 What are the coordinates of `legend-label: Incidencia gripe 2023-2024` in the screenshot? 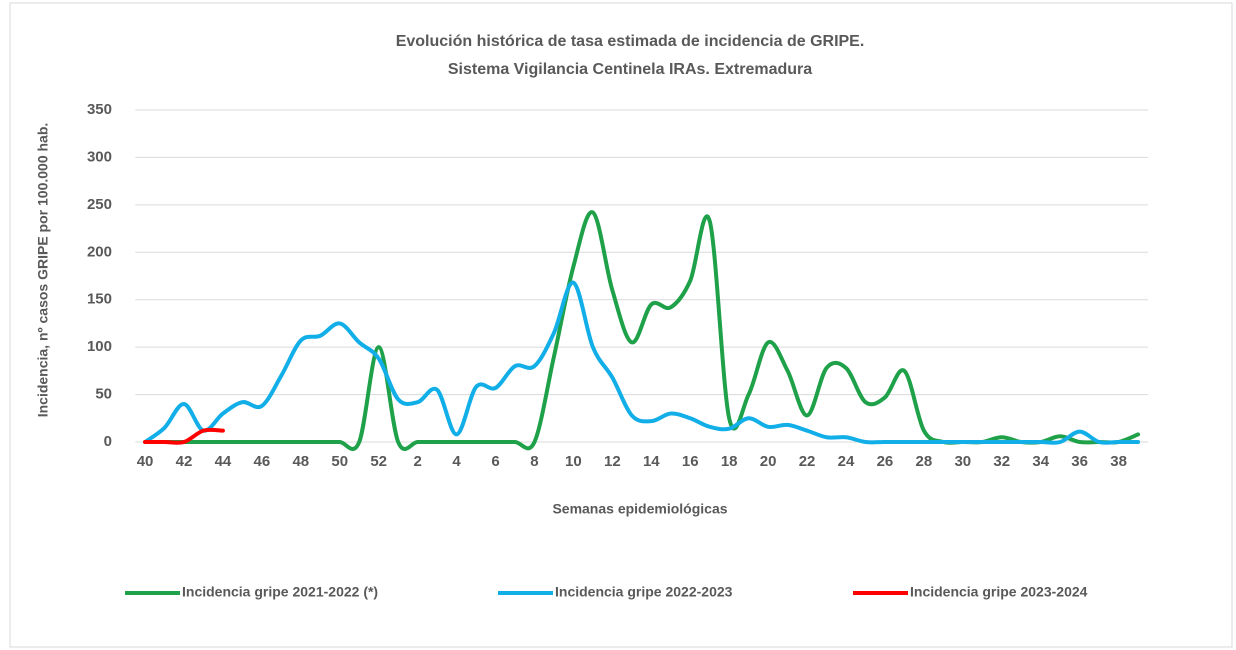 It's located at (999, 592).